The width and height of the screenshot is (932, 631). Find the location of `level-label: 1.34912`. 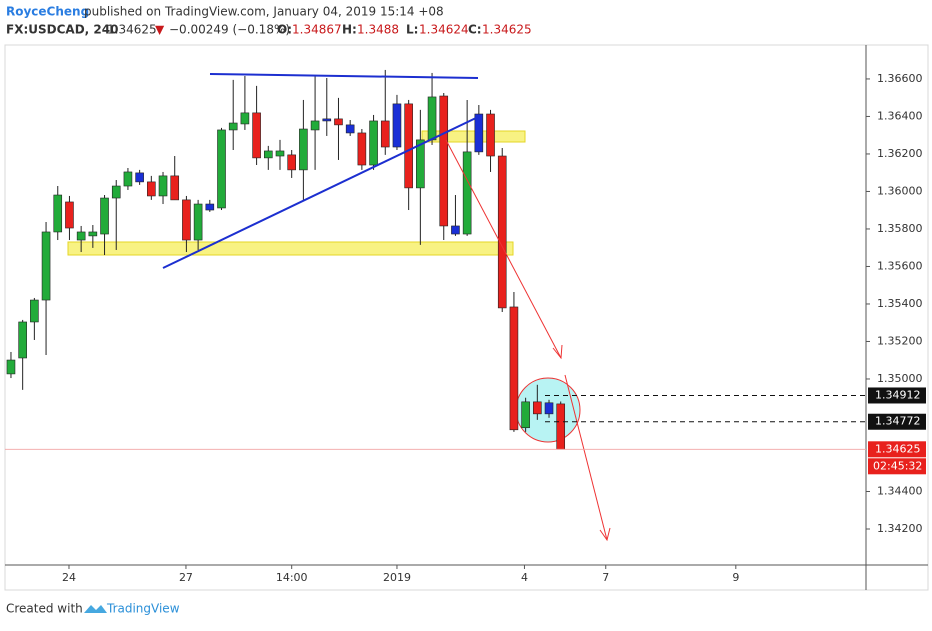

level-label: 1.34912 is located at coordinates (898, 394).